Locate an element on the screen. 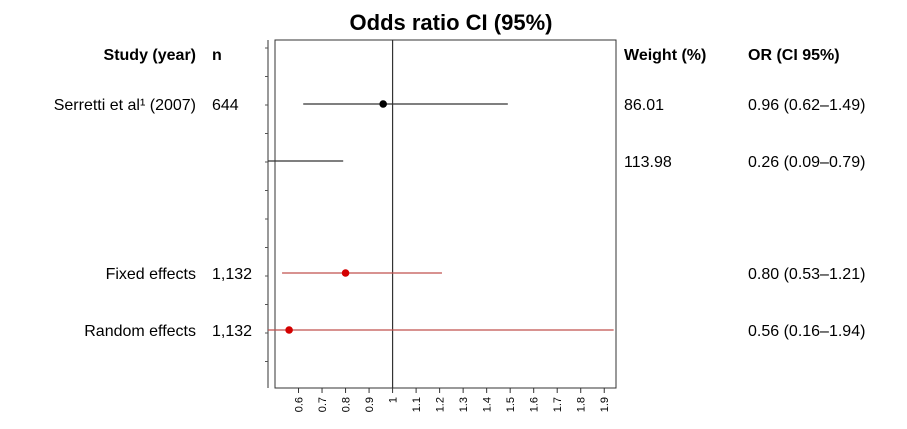  row-weight: 113.98 is located at coordinates (648, 162).